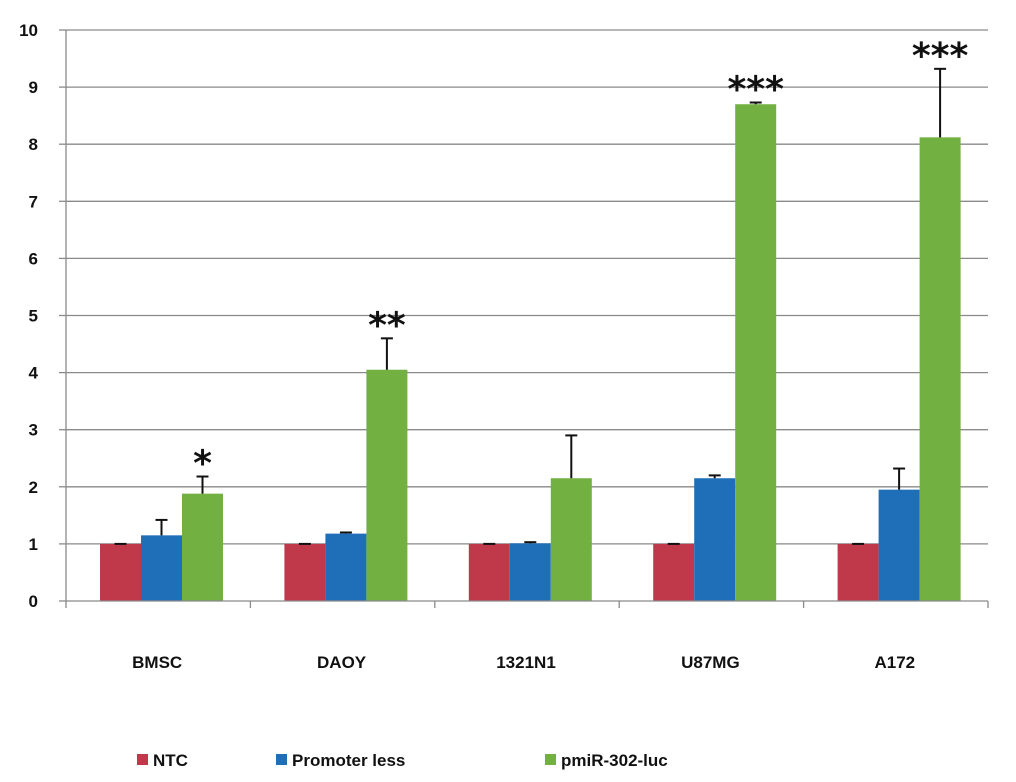 The width and height of the screenshot is (1016, 782). Describe the element at coordinates (33, 544) in the screenshot. I see `y-tick-label: 1` at that location.